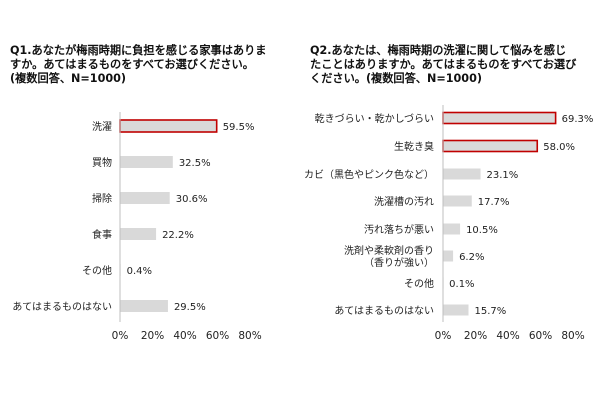  I want to click on chart-title-line: ください。(複数回答、N=1000), so click(396, 78).